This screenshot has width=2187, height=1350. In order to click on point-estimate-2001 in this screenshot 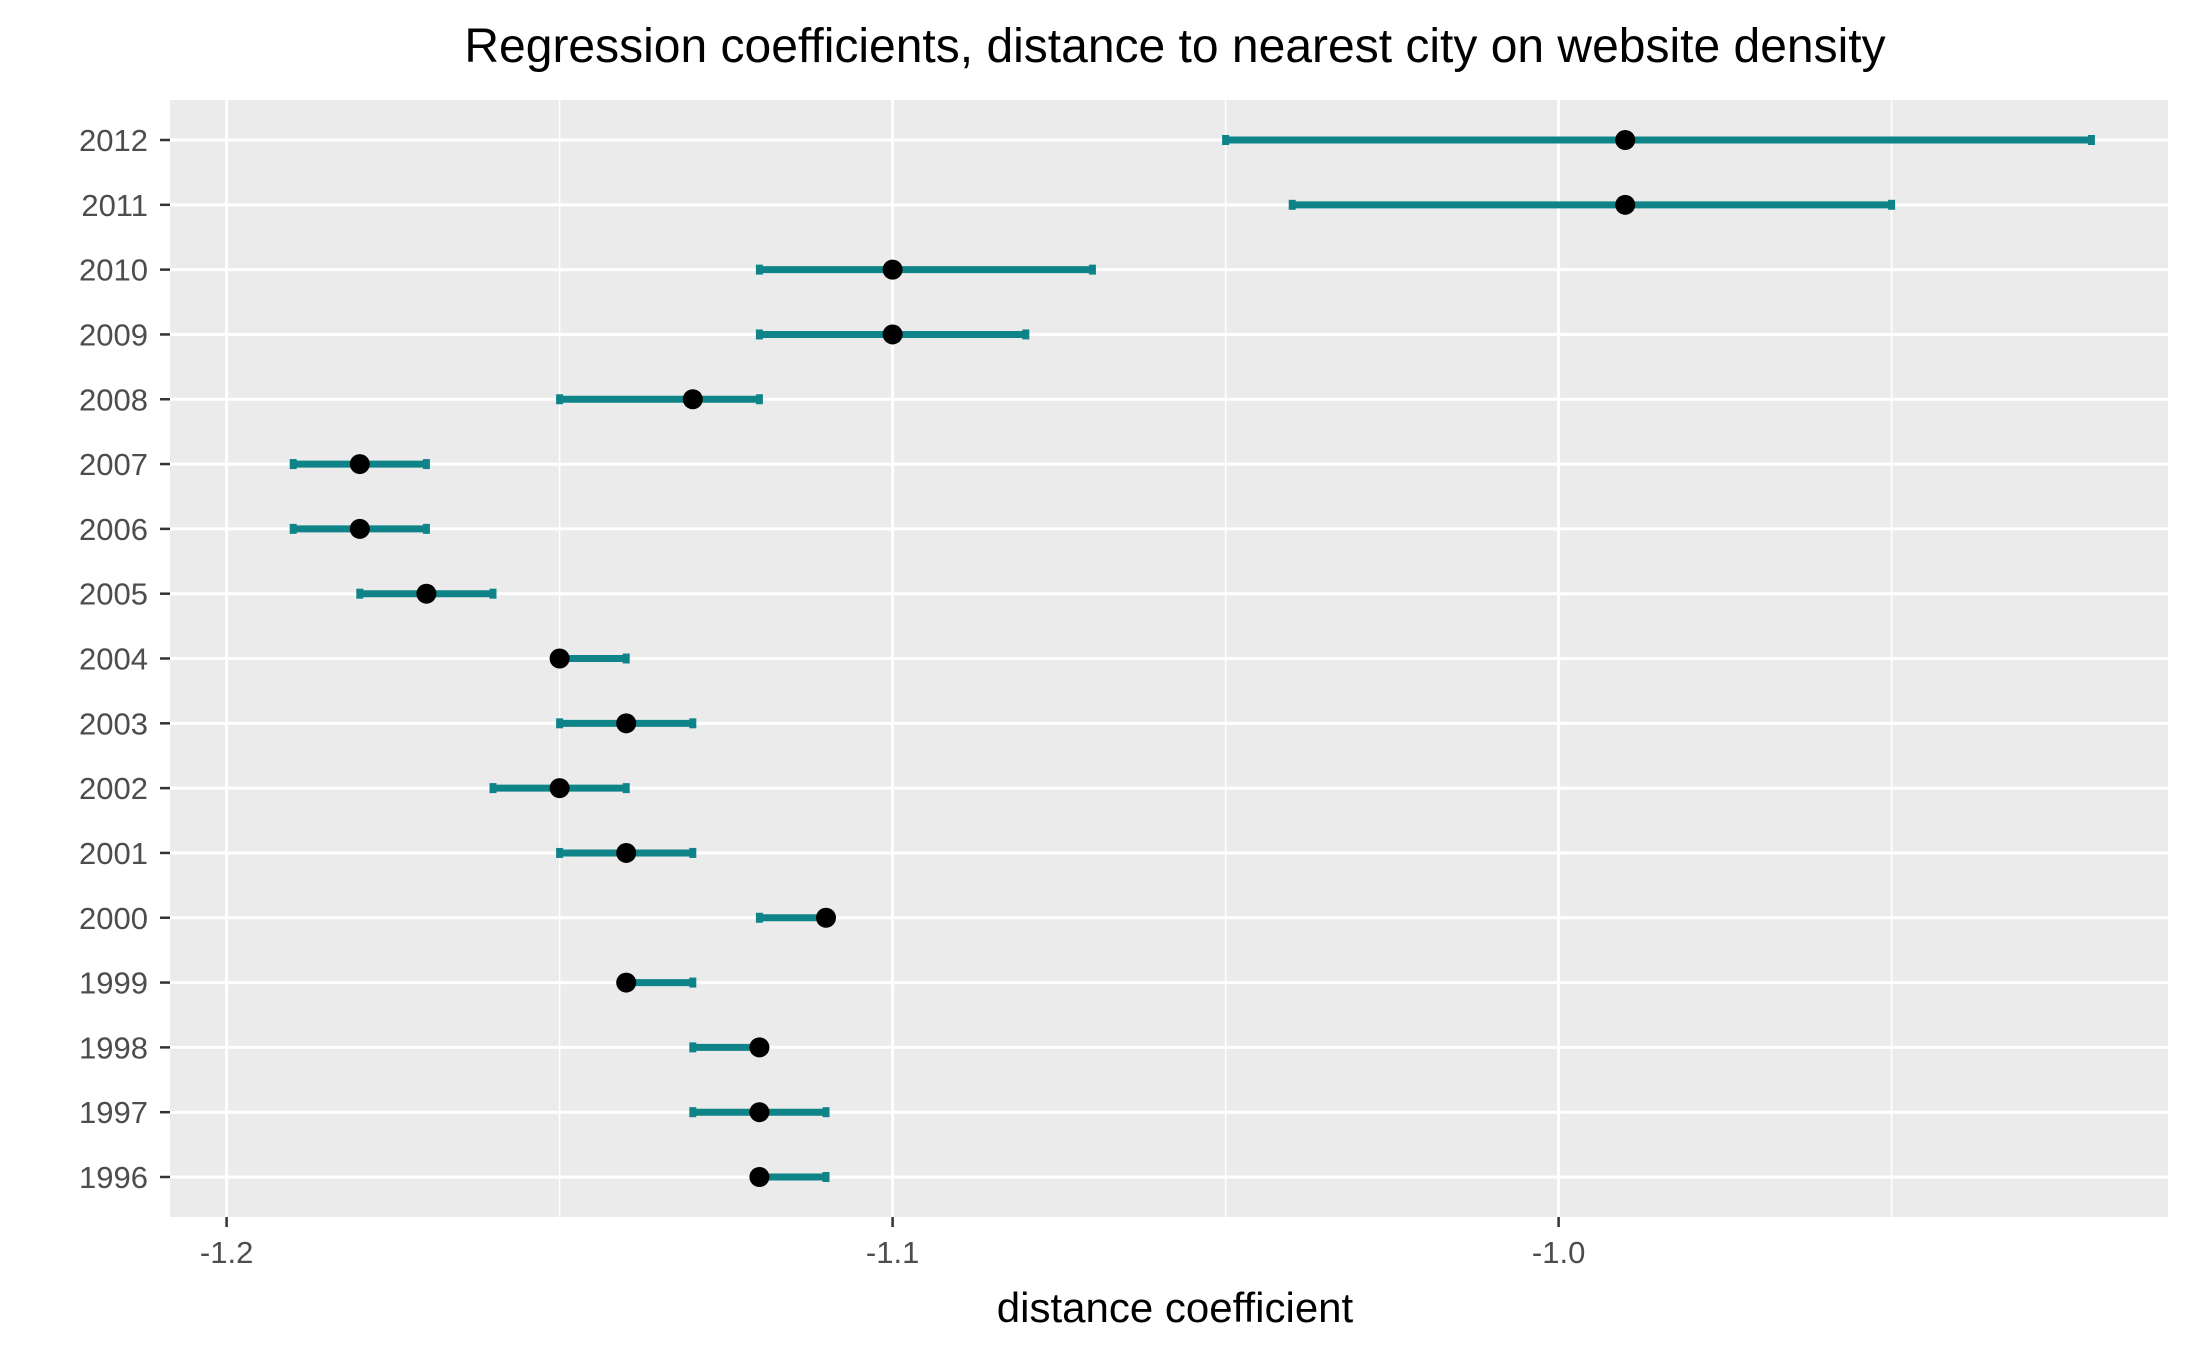, I will do `click(626, 852)`.